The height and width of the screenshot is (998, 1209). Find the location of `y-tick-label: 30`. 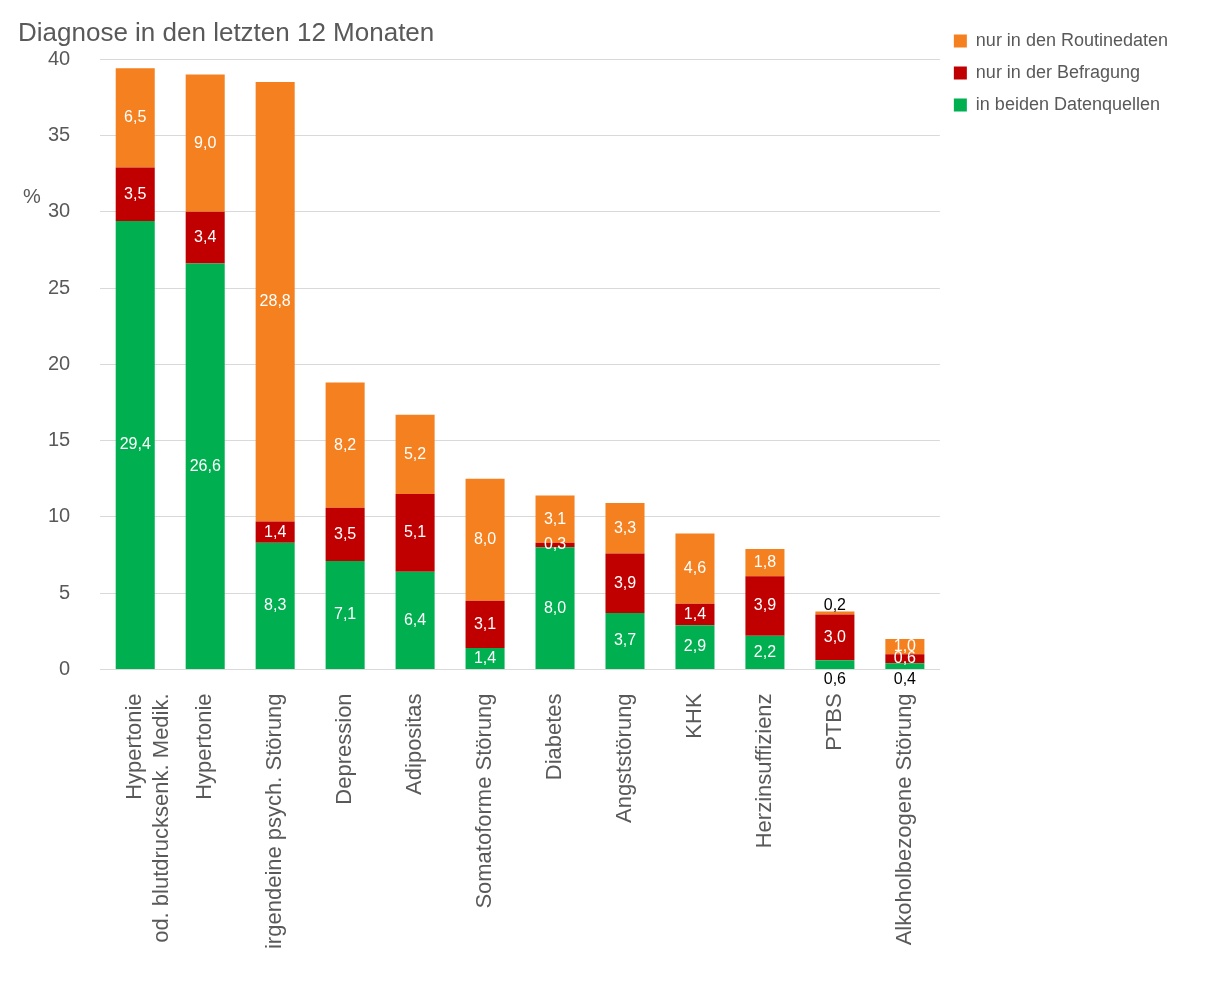

y-tick-label: 30 is located at coordinates (59, 210).